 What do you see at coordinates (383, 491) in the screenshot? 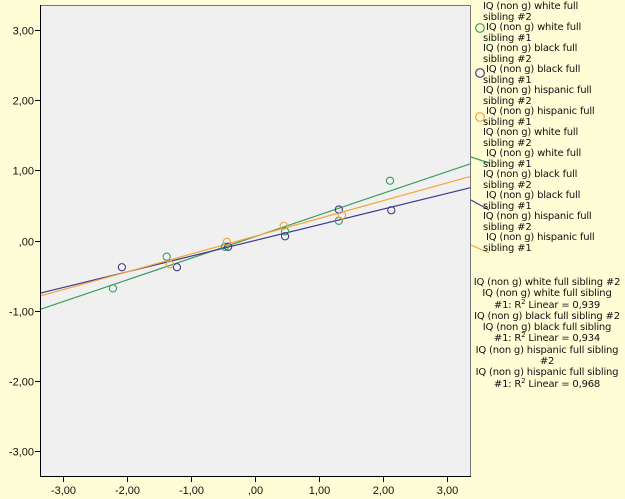
I see `x-tick-label: 2,00` at bounding box center [383, 491].